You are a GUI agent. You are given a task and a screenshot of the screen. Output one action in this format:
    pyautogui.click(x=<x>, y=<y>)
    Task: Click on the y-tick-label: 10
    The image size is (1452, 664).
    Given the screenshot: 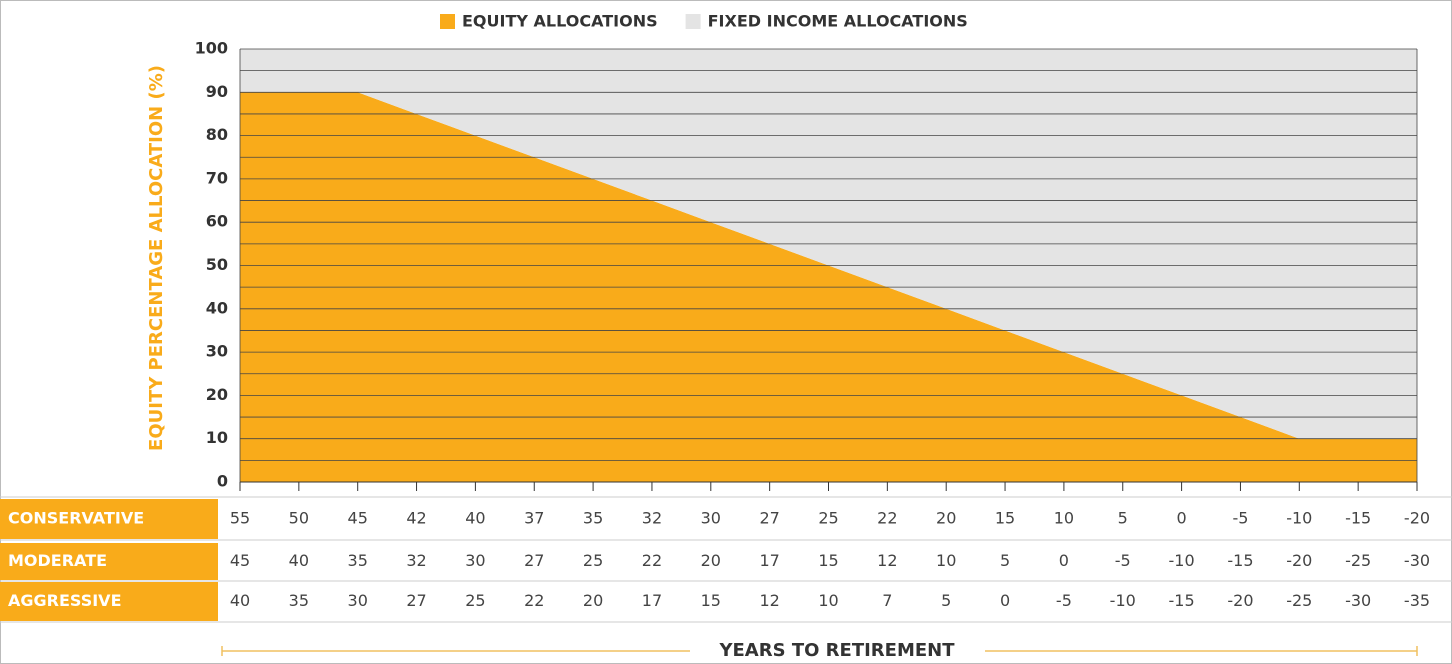 What is the action you would take?
    pyautogui.click(x=217, y=437)
    